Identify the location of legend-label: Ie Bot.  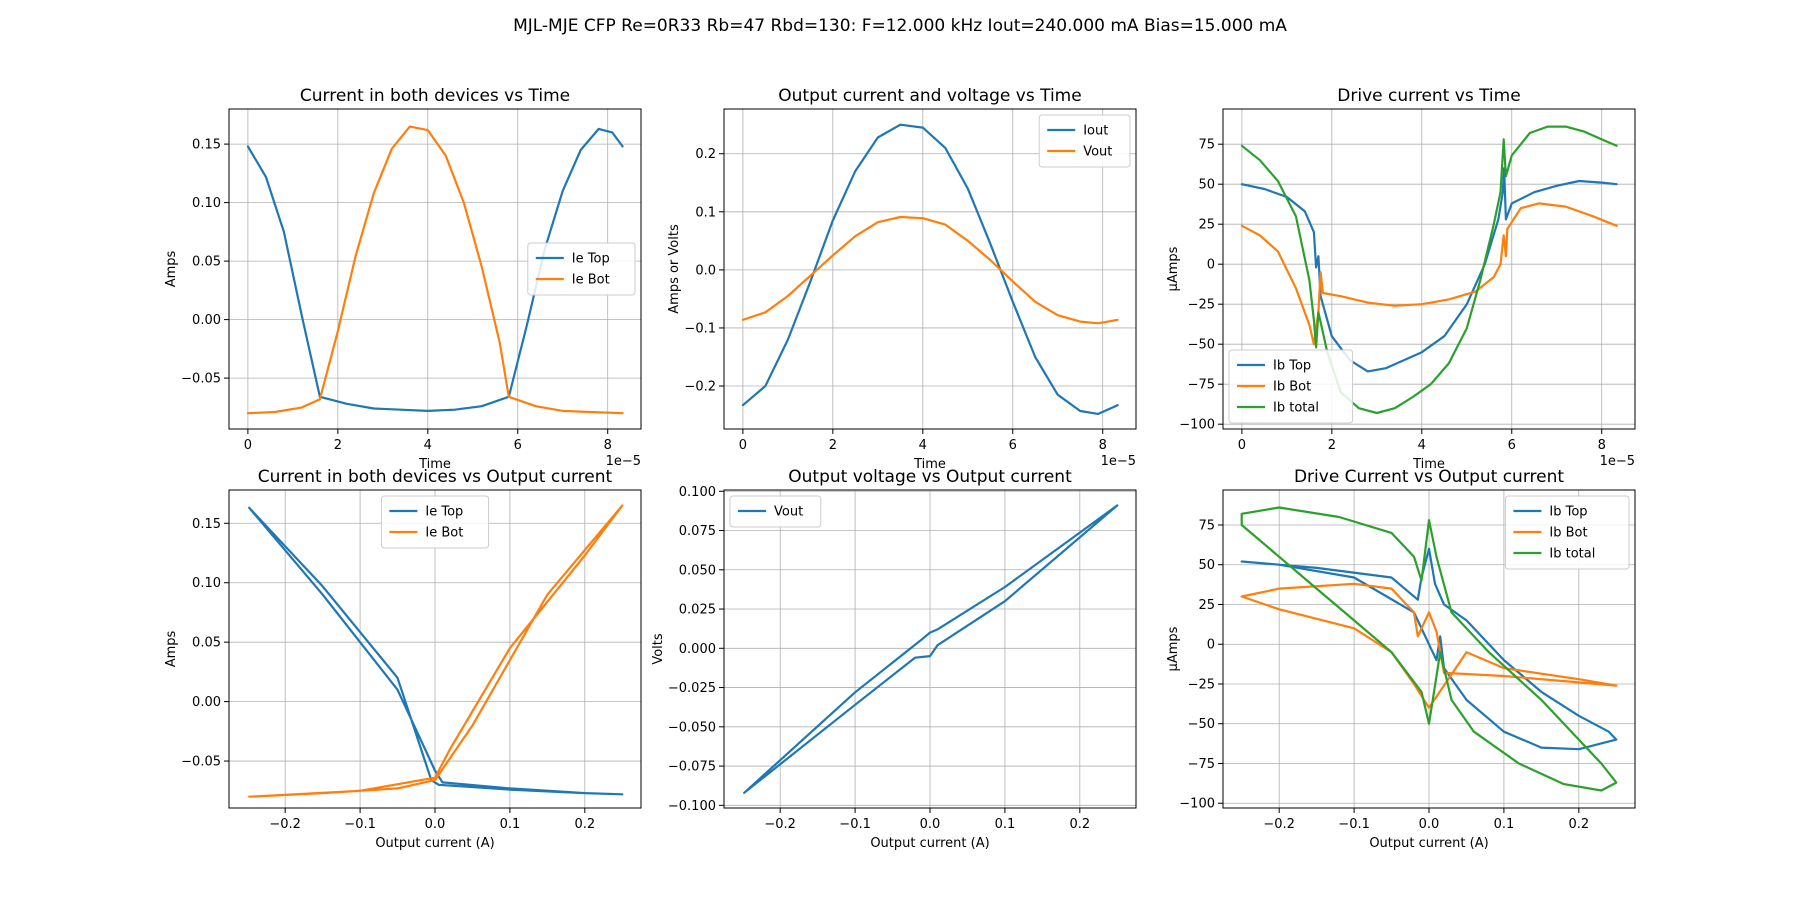
(591, 280).